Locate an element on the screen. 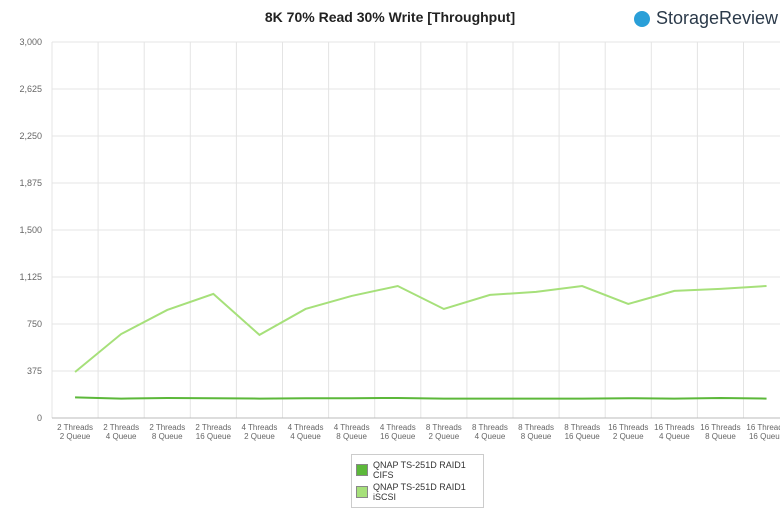 The width and height of the screenshot is (780, 516). chart-title: 8K 70% Read 30% Write [Throughput] is located at coordinates (390, 17).